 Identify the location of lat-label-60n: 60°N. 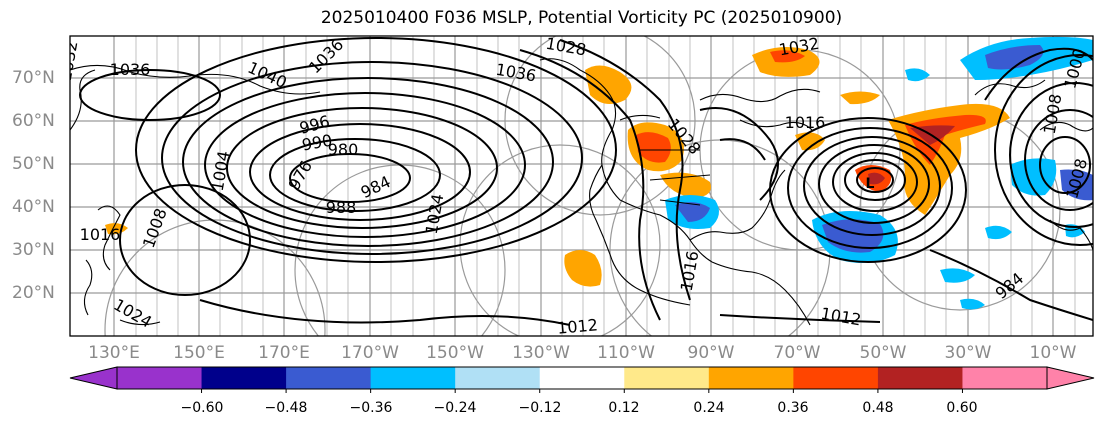
(33, 121).